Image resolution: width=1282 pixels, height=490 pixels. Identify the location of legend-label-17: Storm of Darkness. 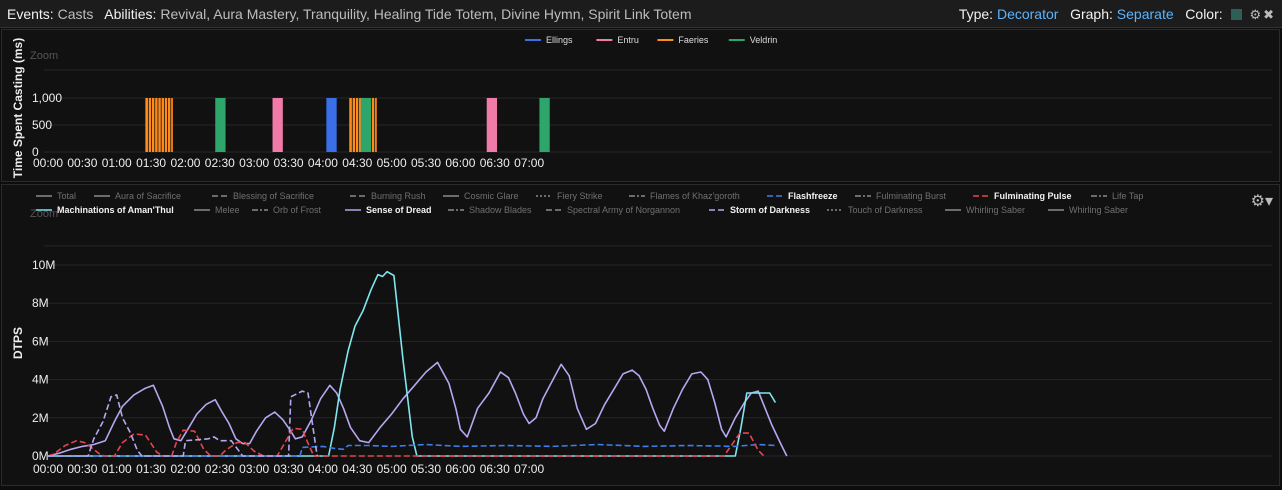
(770, 210).